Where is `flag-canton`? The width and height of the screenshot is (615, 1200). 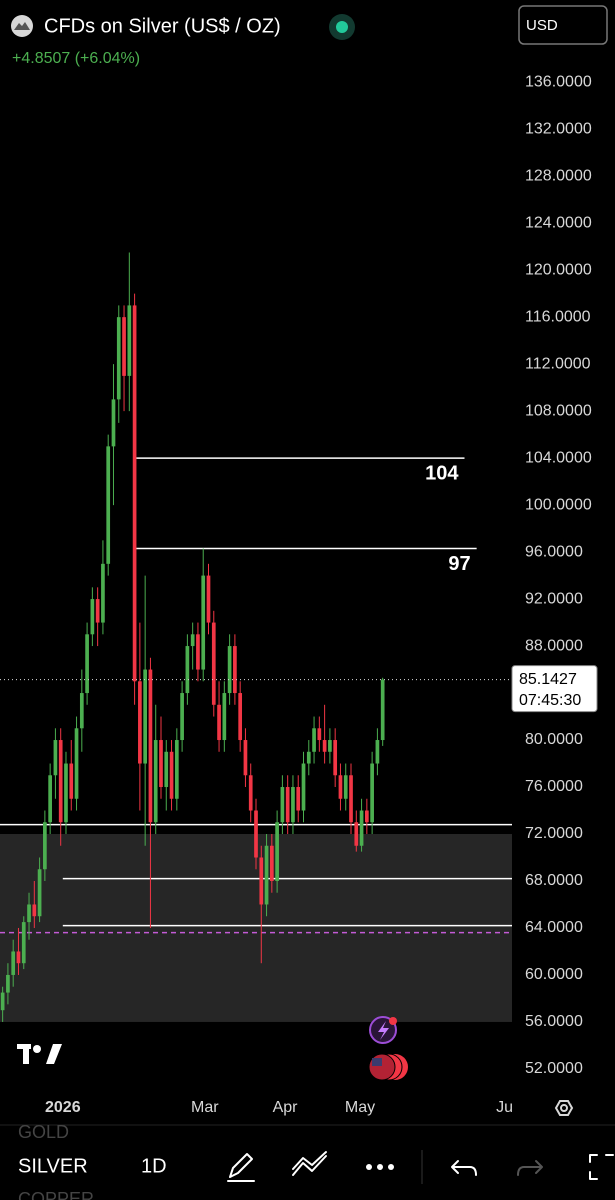
flag-canton is located at coordinates (377, 1062).